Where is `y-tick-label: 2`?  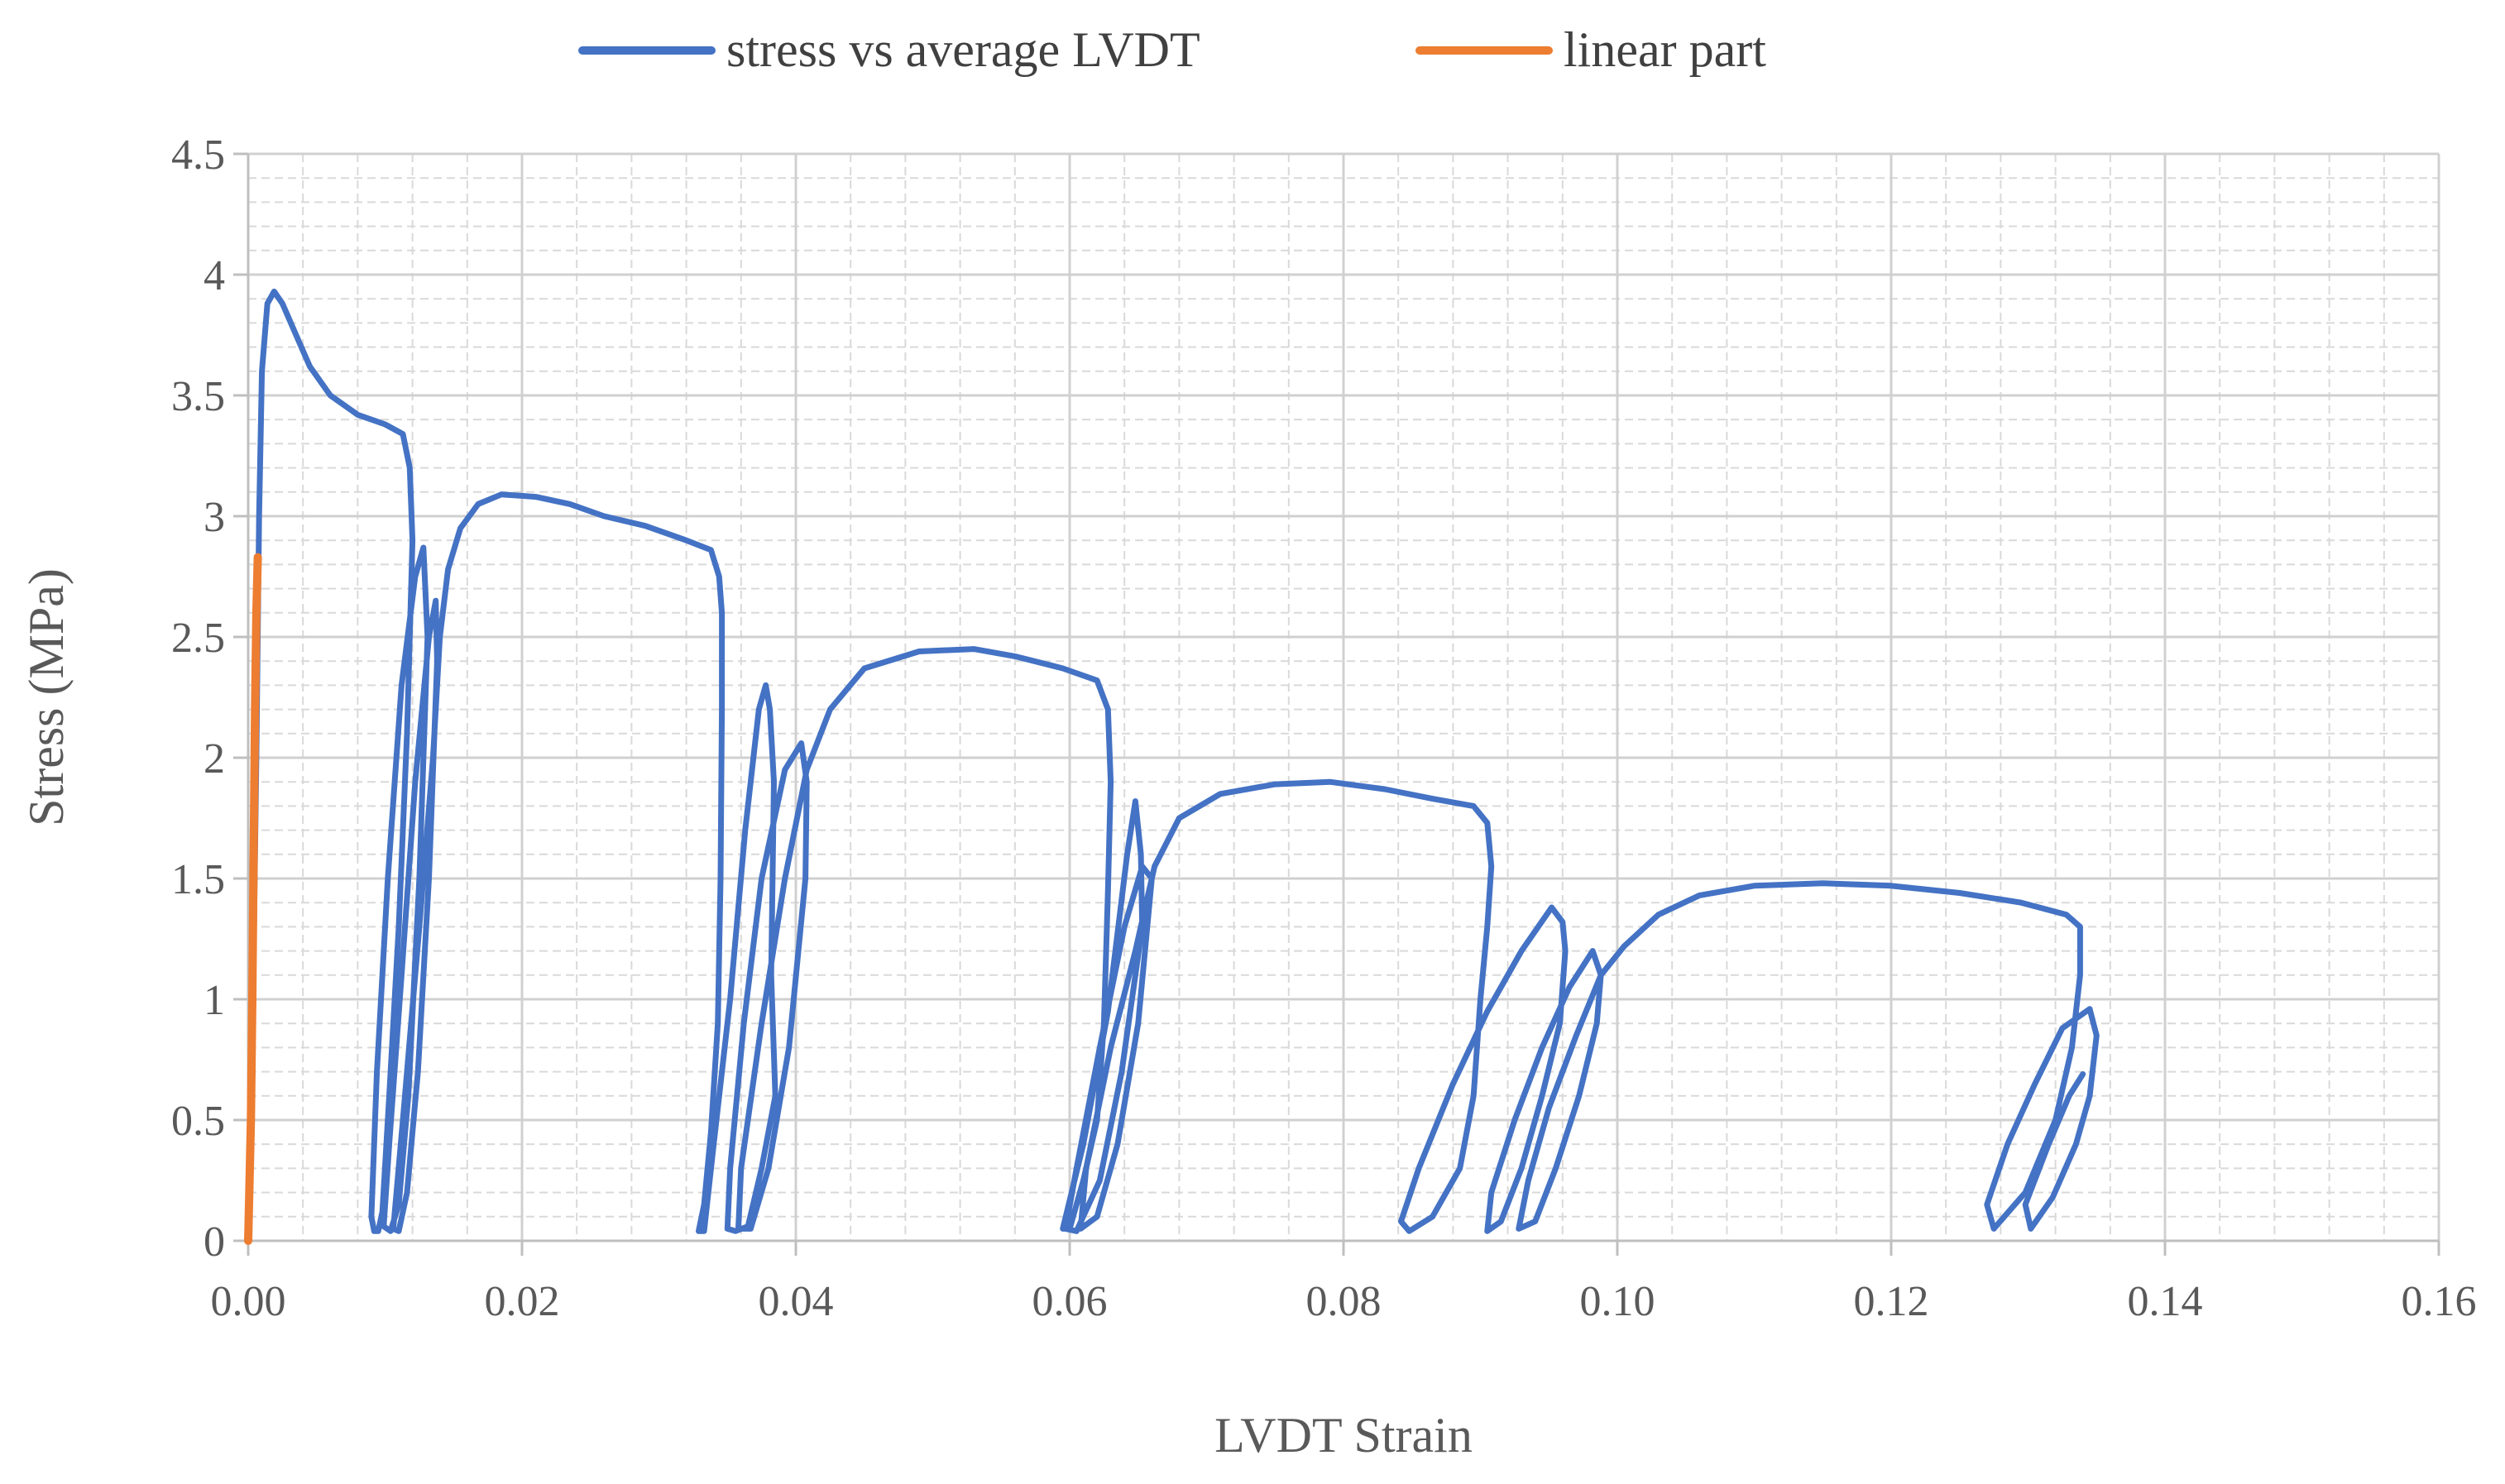
y-tick-label: 2 is located at coordinates (214, 759).